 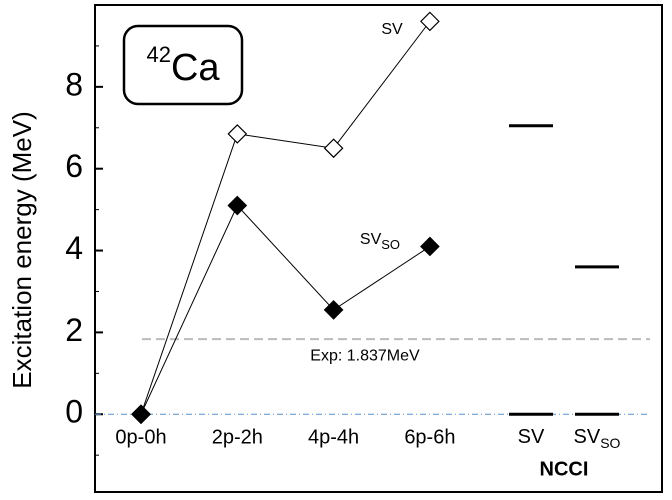 What do you see at coordinates (333, 437) in the screenshot?
I see `x-tick-label: 4p-4h` at bounding box center [333, 437].